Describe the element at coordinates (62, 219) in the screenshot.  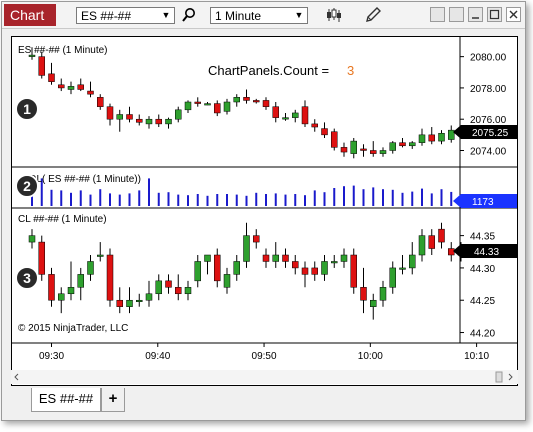
I see `panel-3-label: CL ##-## (1 Minute)` at that location.